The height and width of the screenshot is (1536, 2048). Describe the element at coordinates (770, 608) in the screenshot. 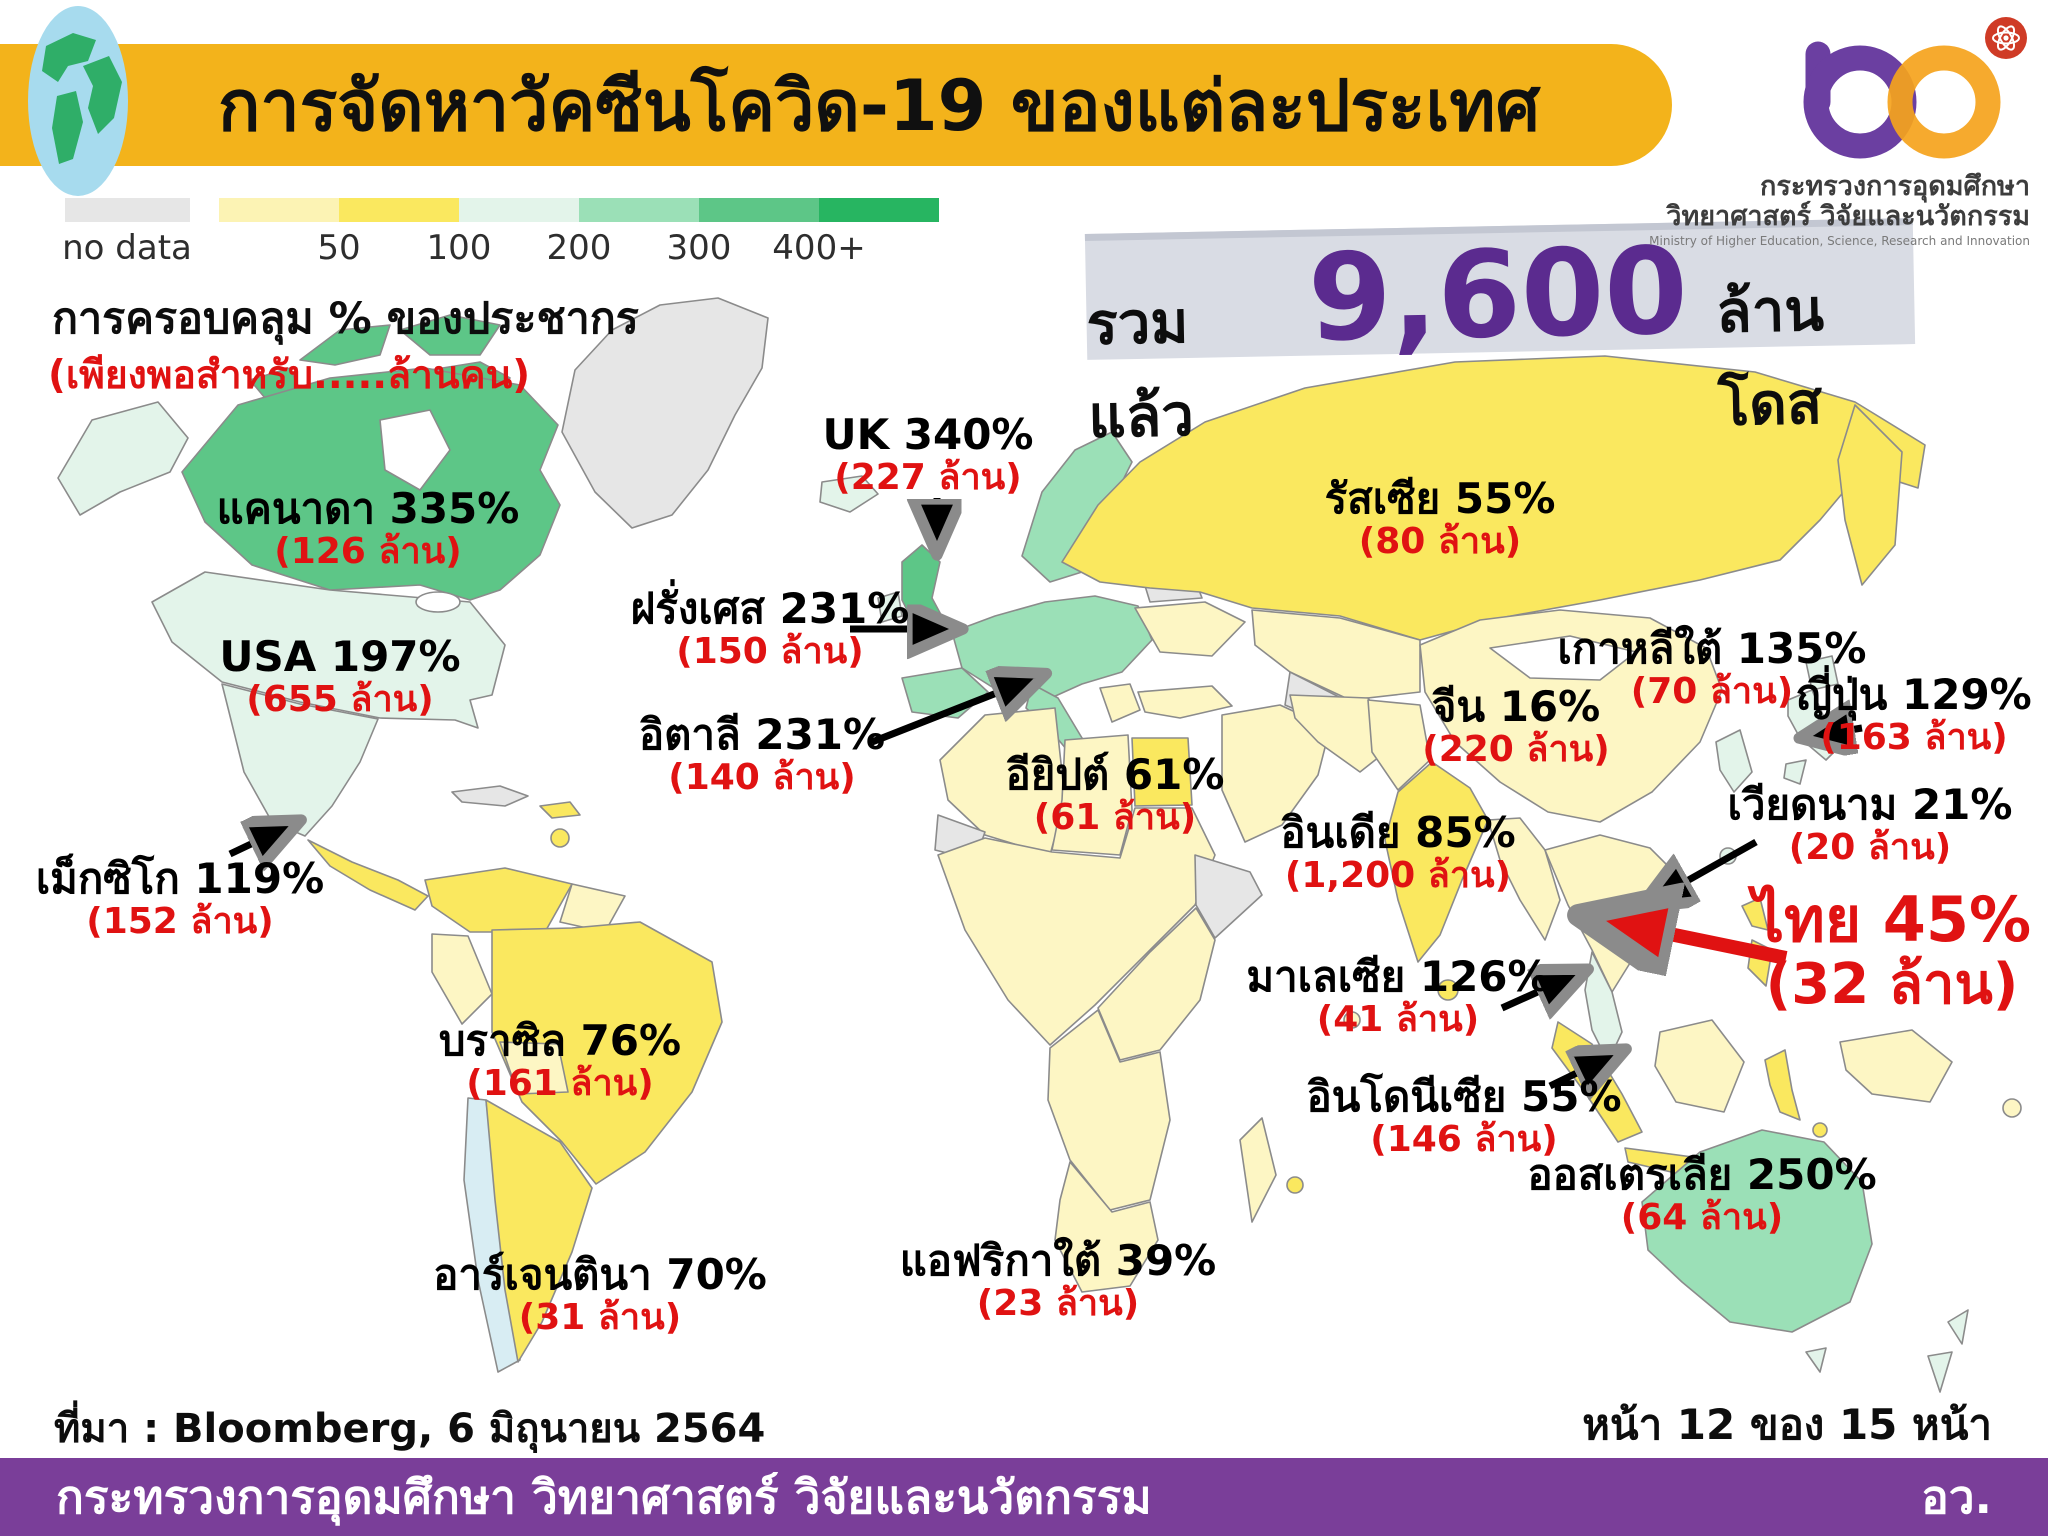

I see `country-coverage-text: ฝรั่งเศส 231%` at that location.